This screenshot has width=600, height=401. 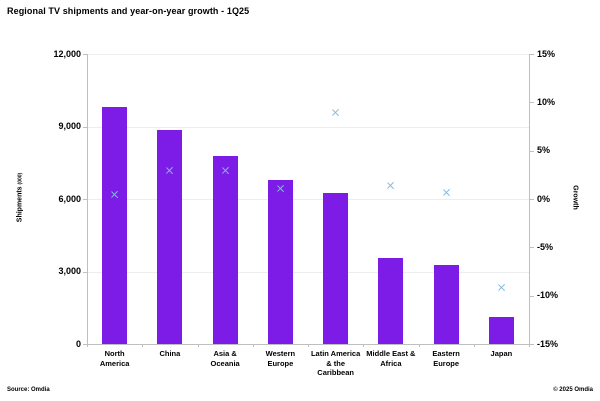 What do you see at coordinates (391, 358) in the screenshot?
I see `category-label-6: Middle East & Africa` at bounding box center [391, 358].